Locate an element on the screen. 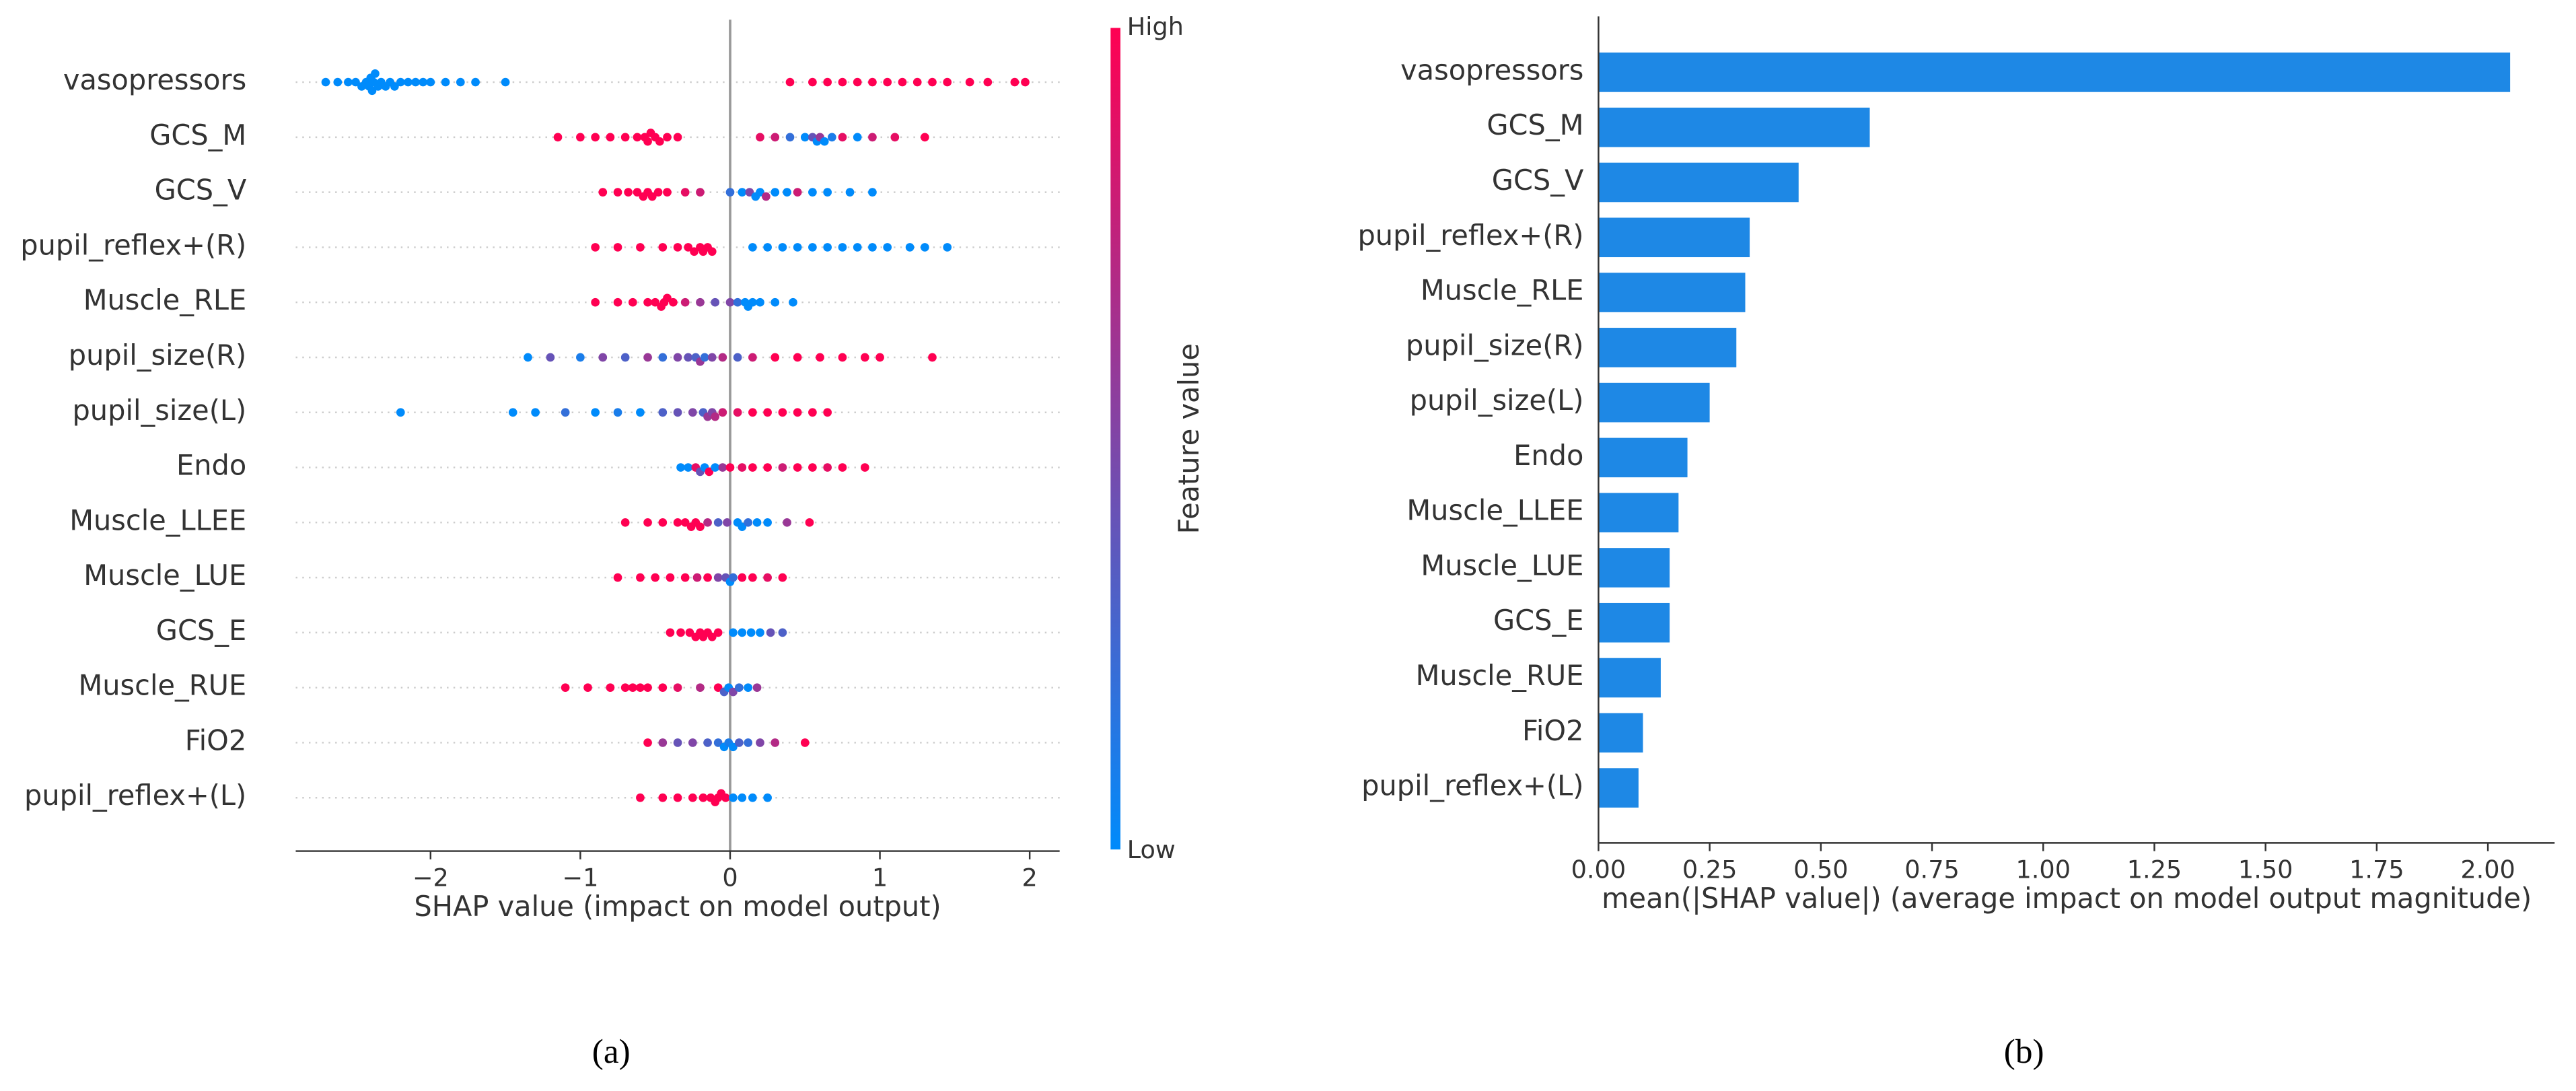 The height and width of the screenshot is (1091, 2576). y-tick-label: GCS_V is located at coordinates (1538, 180).